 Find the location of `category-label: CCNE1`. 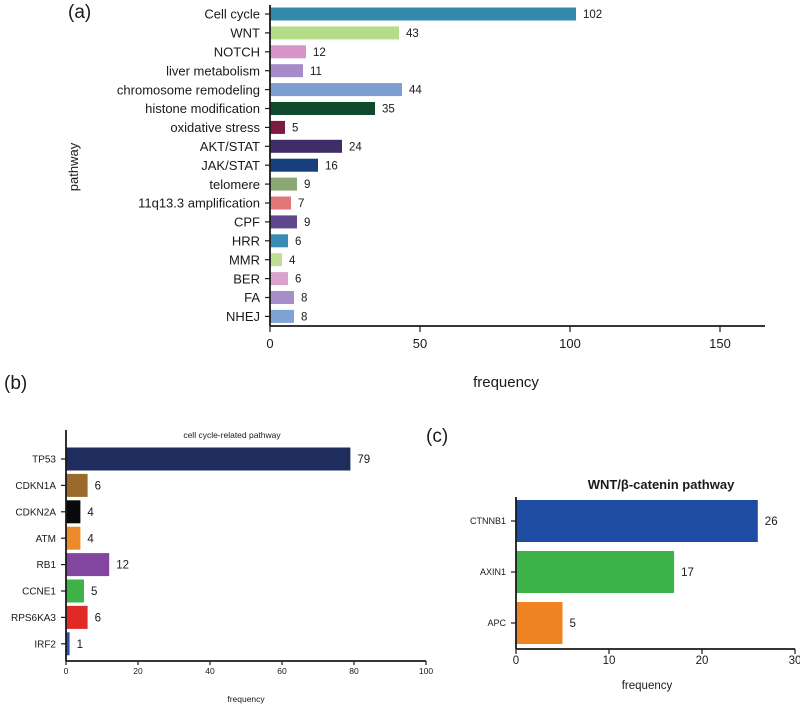

category-label: CCNE1 is located at coordinates (39, 592).